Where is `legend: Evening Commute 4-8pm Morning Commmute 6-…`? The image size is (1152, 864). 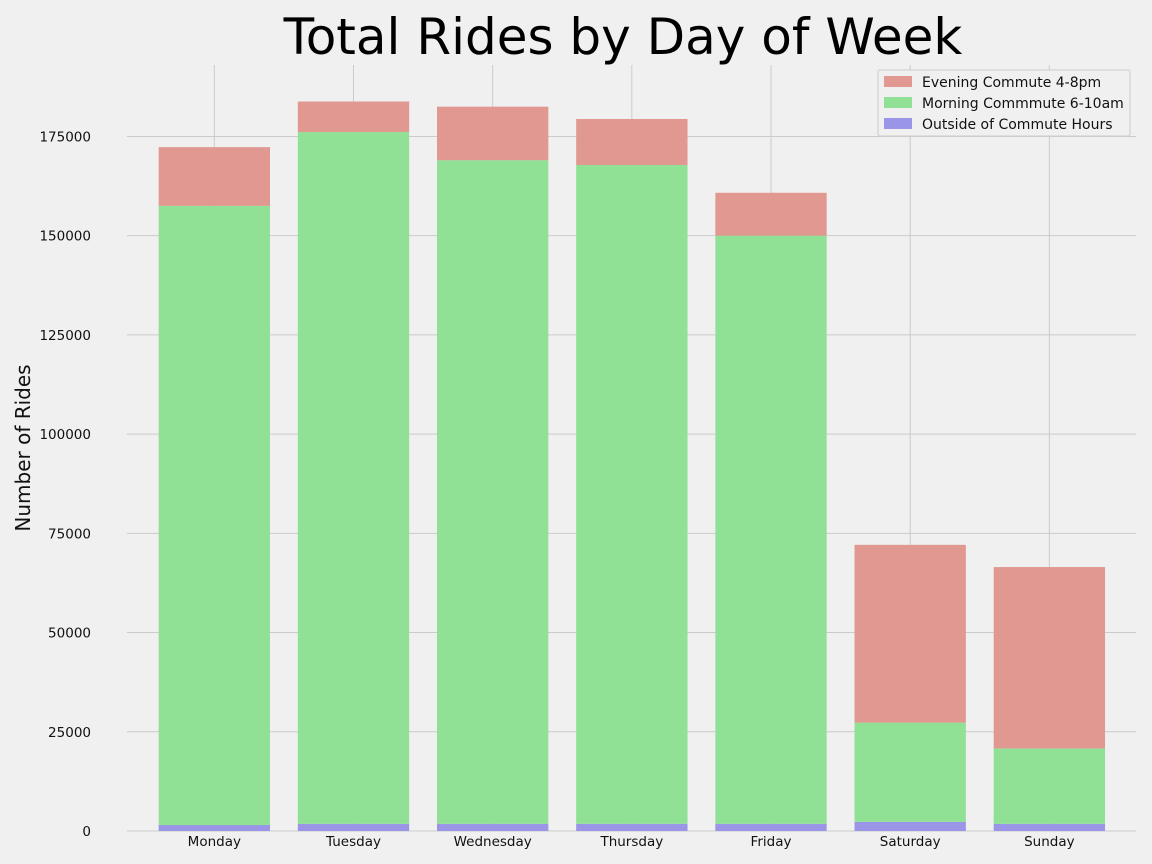 legend: Evening Commute 4-8pm Morning Commmute 6-… is located at coordinates (1004, 103).